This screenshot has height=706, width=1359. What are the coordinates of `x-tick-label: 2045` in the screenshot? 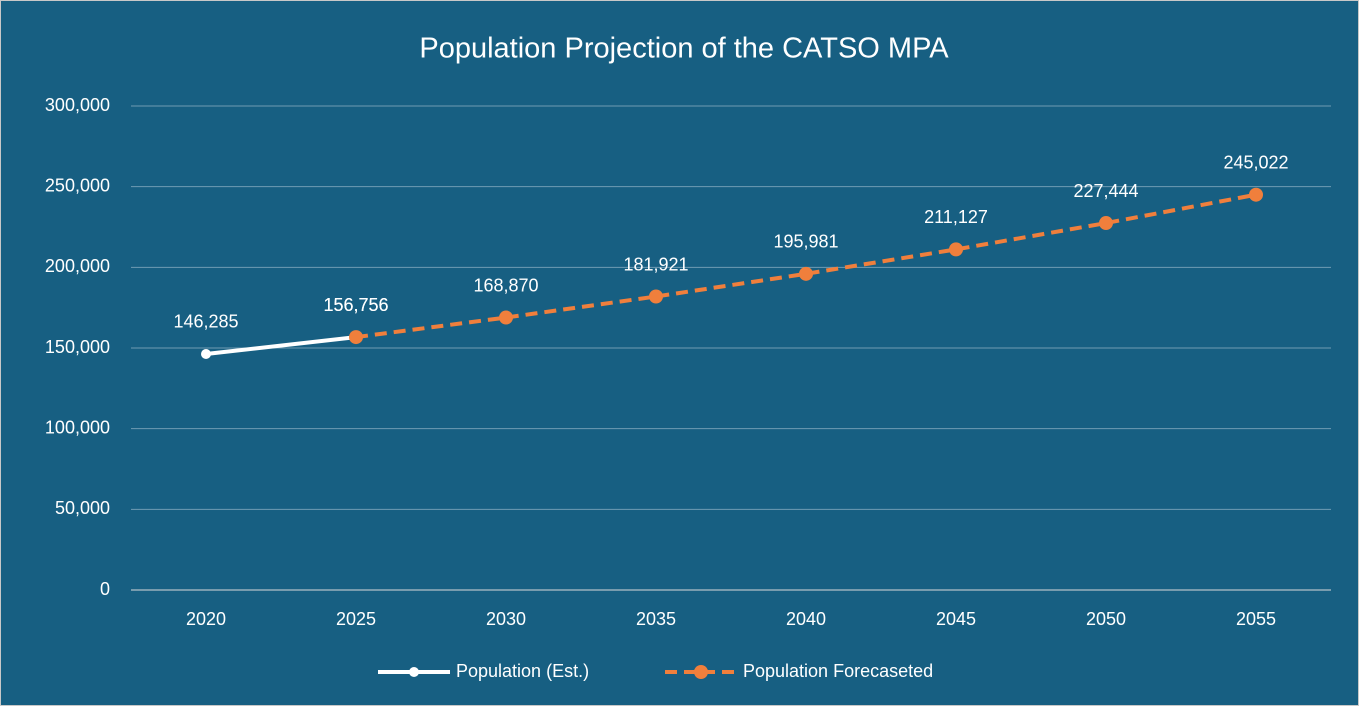 It's located at (956, 619).